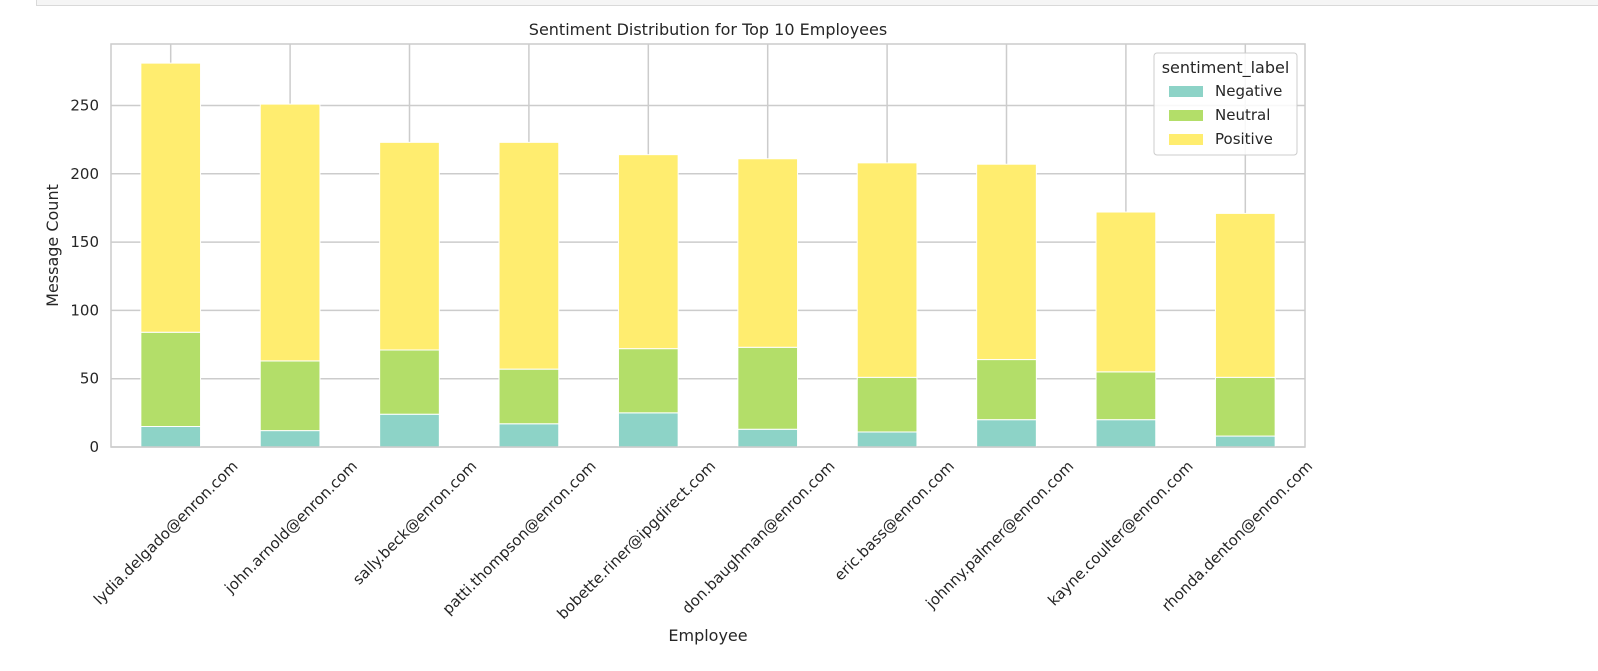 The height and width of the screenshot is (671, 1598). Describe the element at coordinates (414, 522) in the screenshot. I see `x-tick-label: sally.beck@enron.com` at that location.